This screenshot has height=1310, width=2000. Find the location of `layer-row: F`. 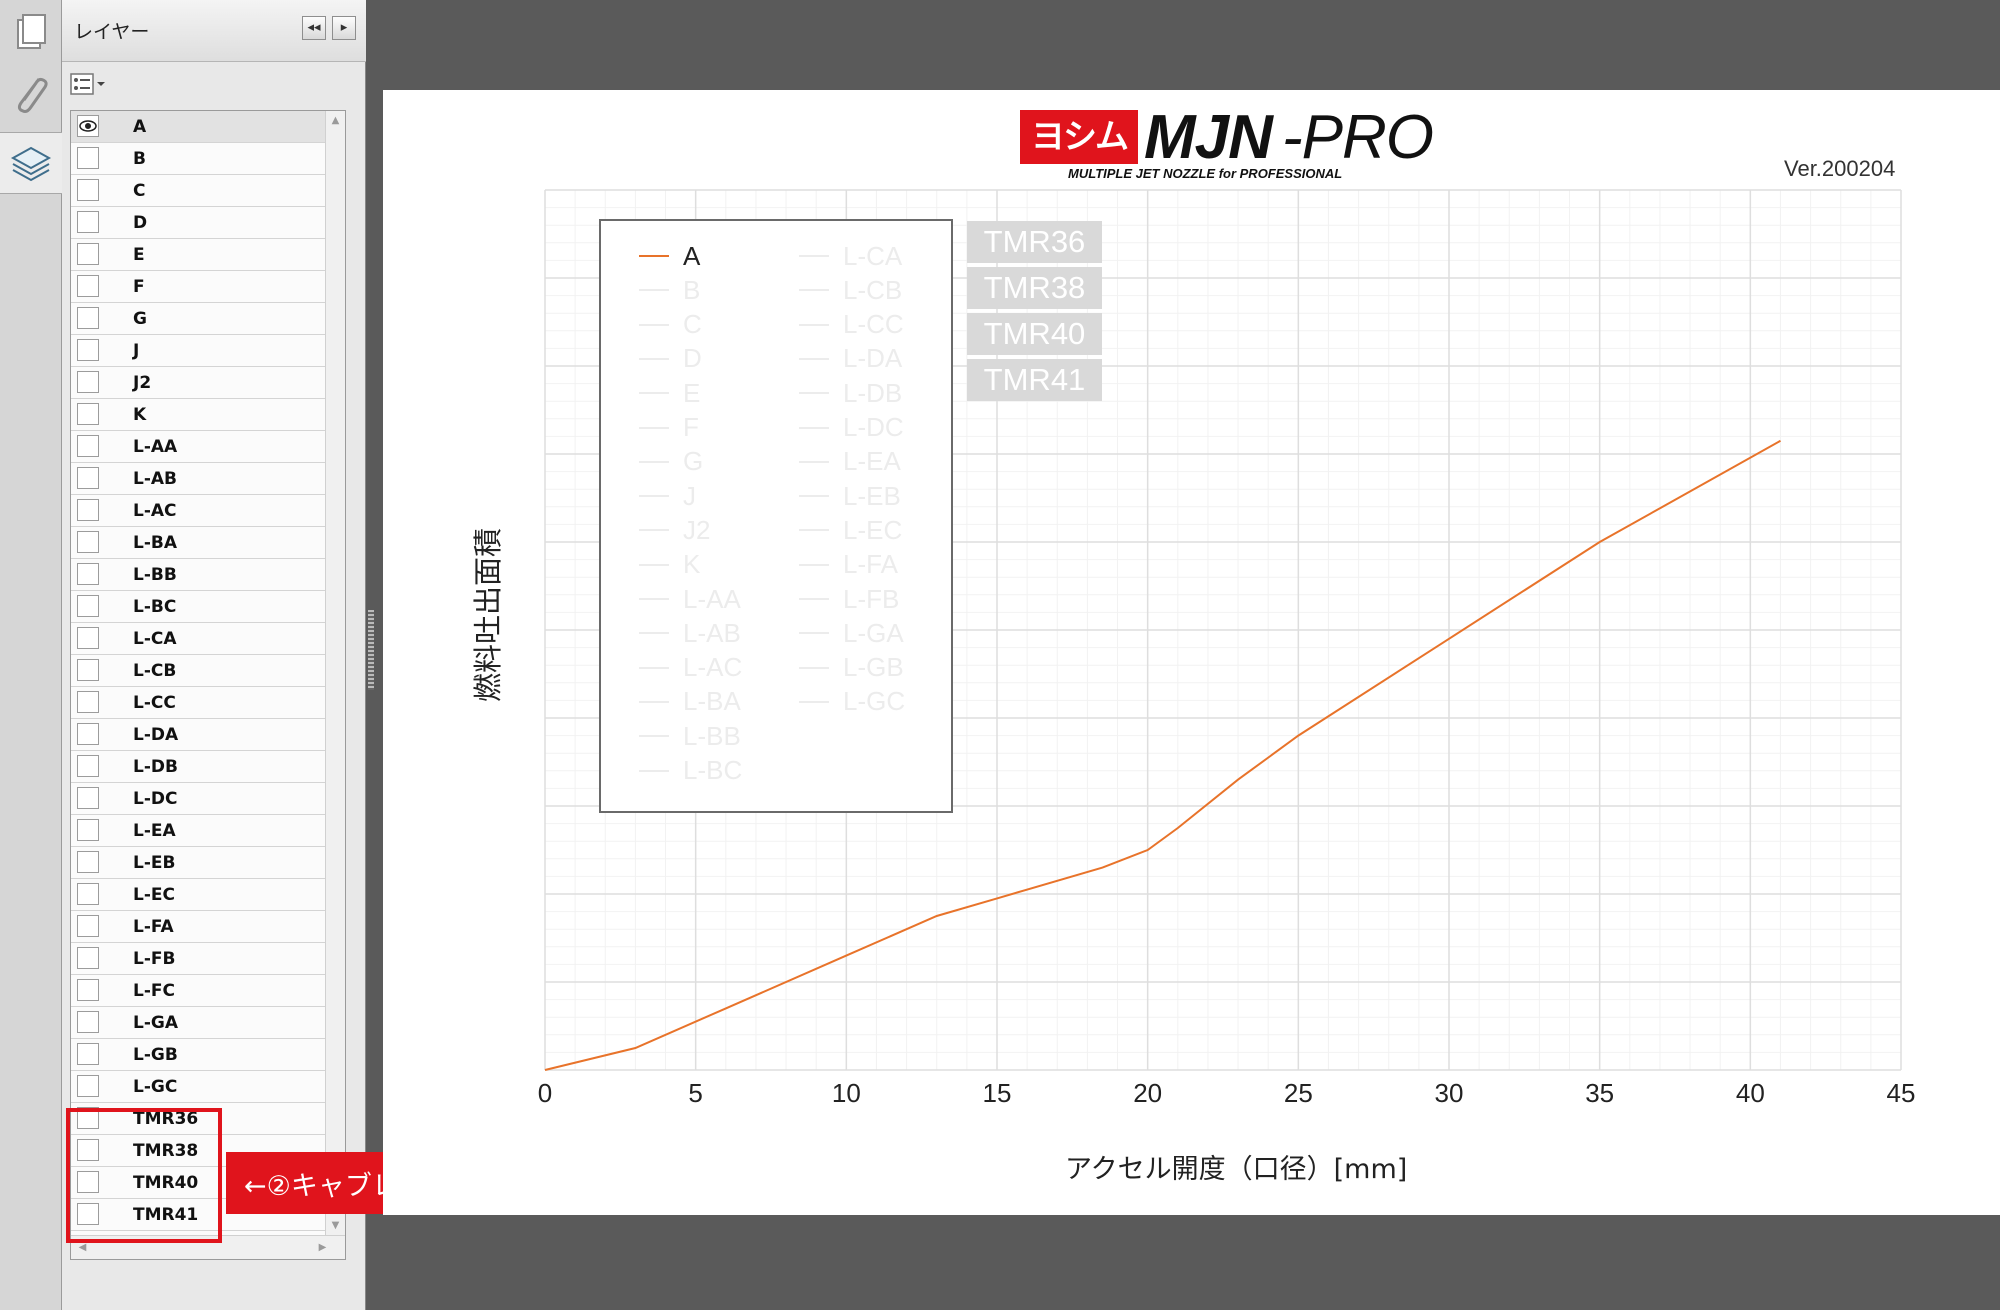

layer-row: F is located at coordinates (198, 287).